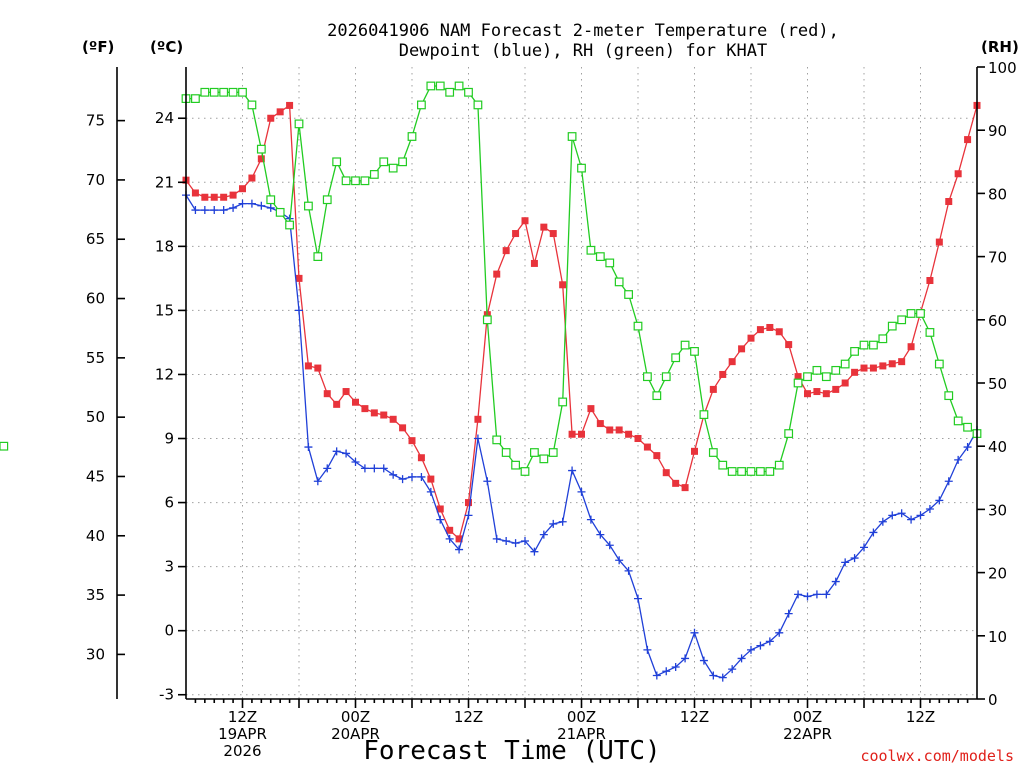 The height and width of the screenshot is (768, 1024). What do you see at coordinates (164, 374) in the screenshot?
I see `celsius-tick-label: 12` at bounding box center [164, 374].